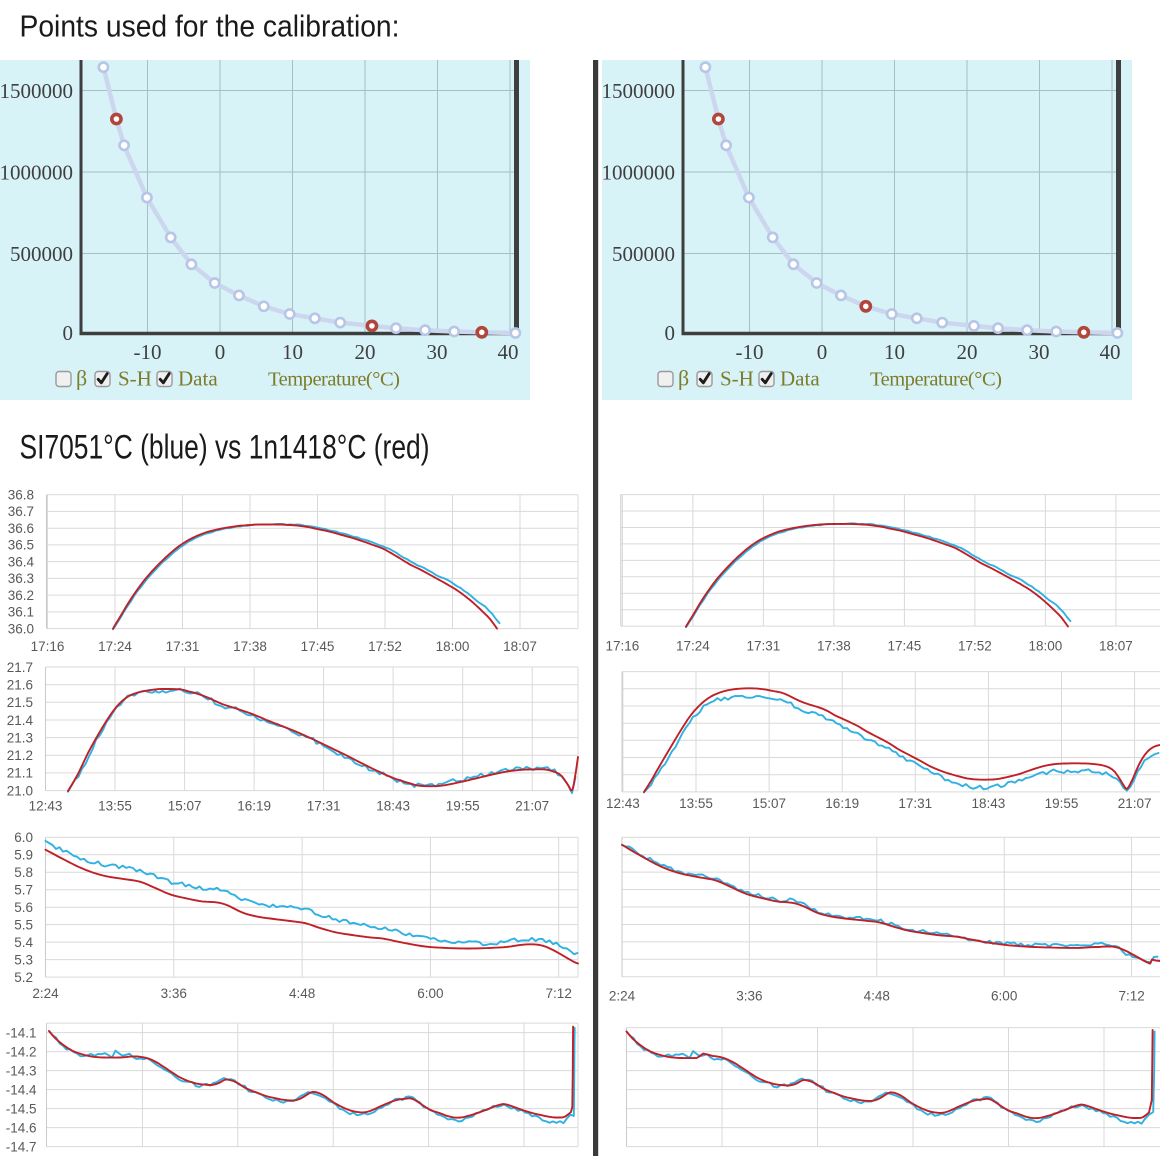 This screenshot has height=1156, width=1160. Describe the element at coordinates (23, 924) in the screenshot. I see `svg-text: 5.5` at that location.